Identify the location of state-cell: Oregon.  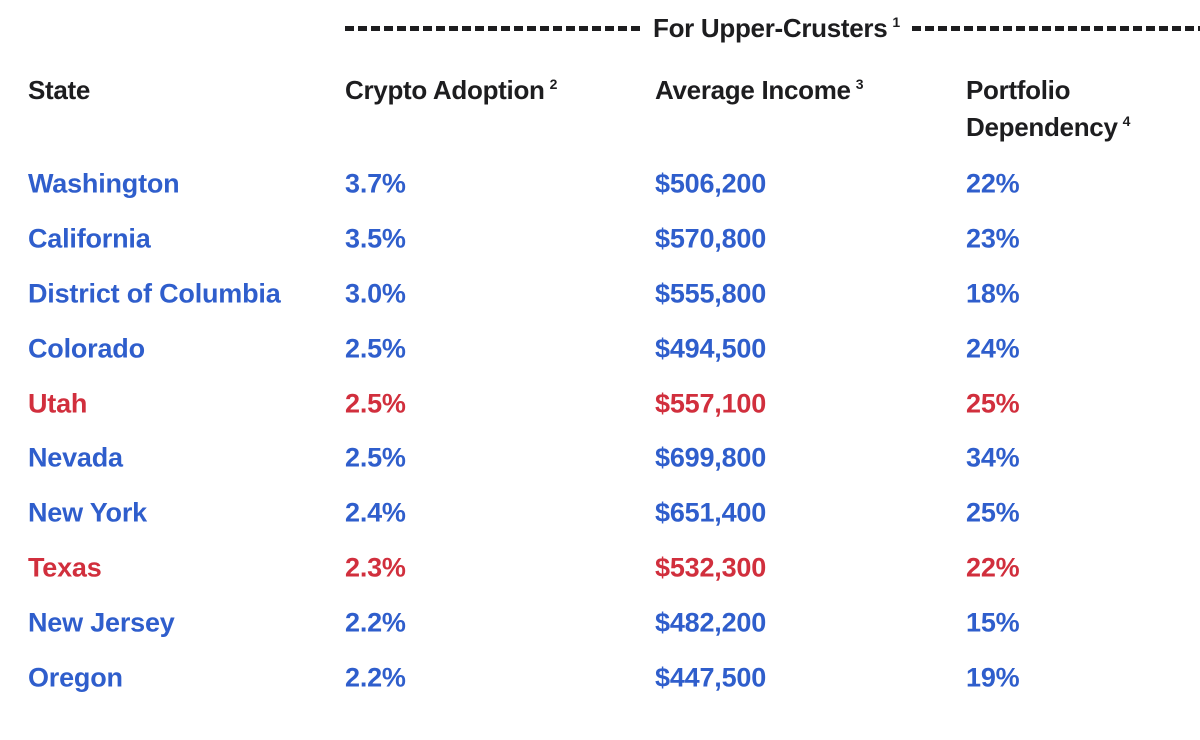
(75, 677).